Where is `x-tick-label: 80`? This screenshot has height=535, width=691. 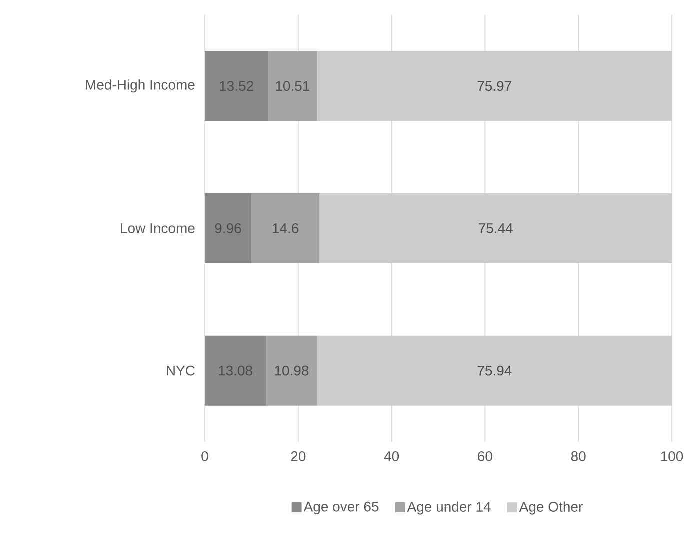 x-tick-label: 80 is located at coordinates (578, 457).